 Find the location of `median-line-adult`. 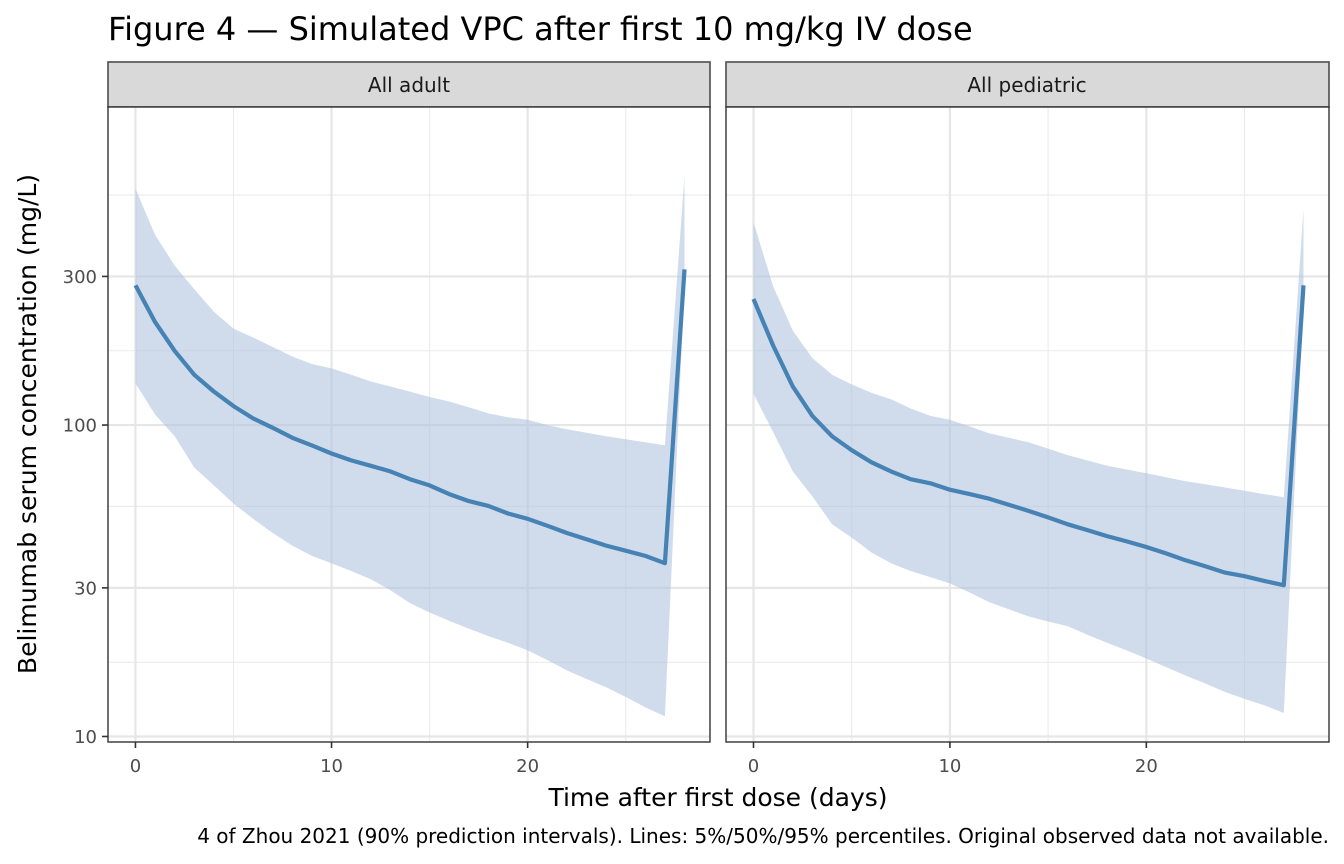

median-line-adult is located at coordinates (410, 417).